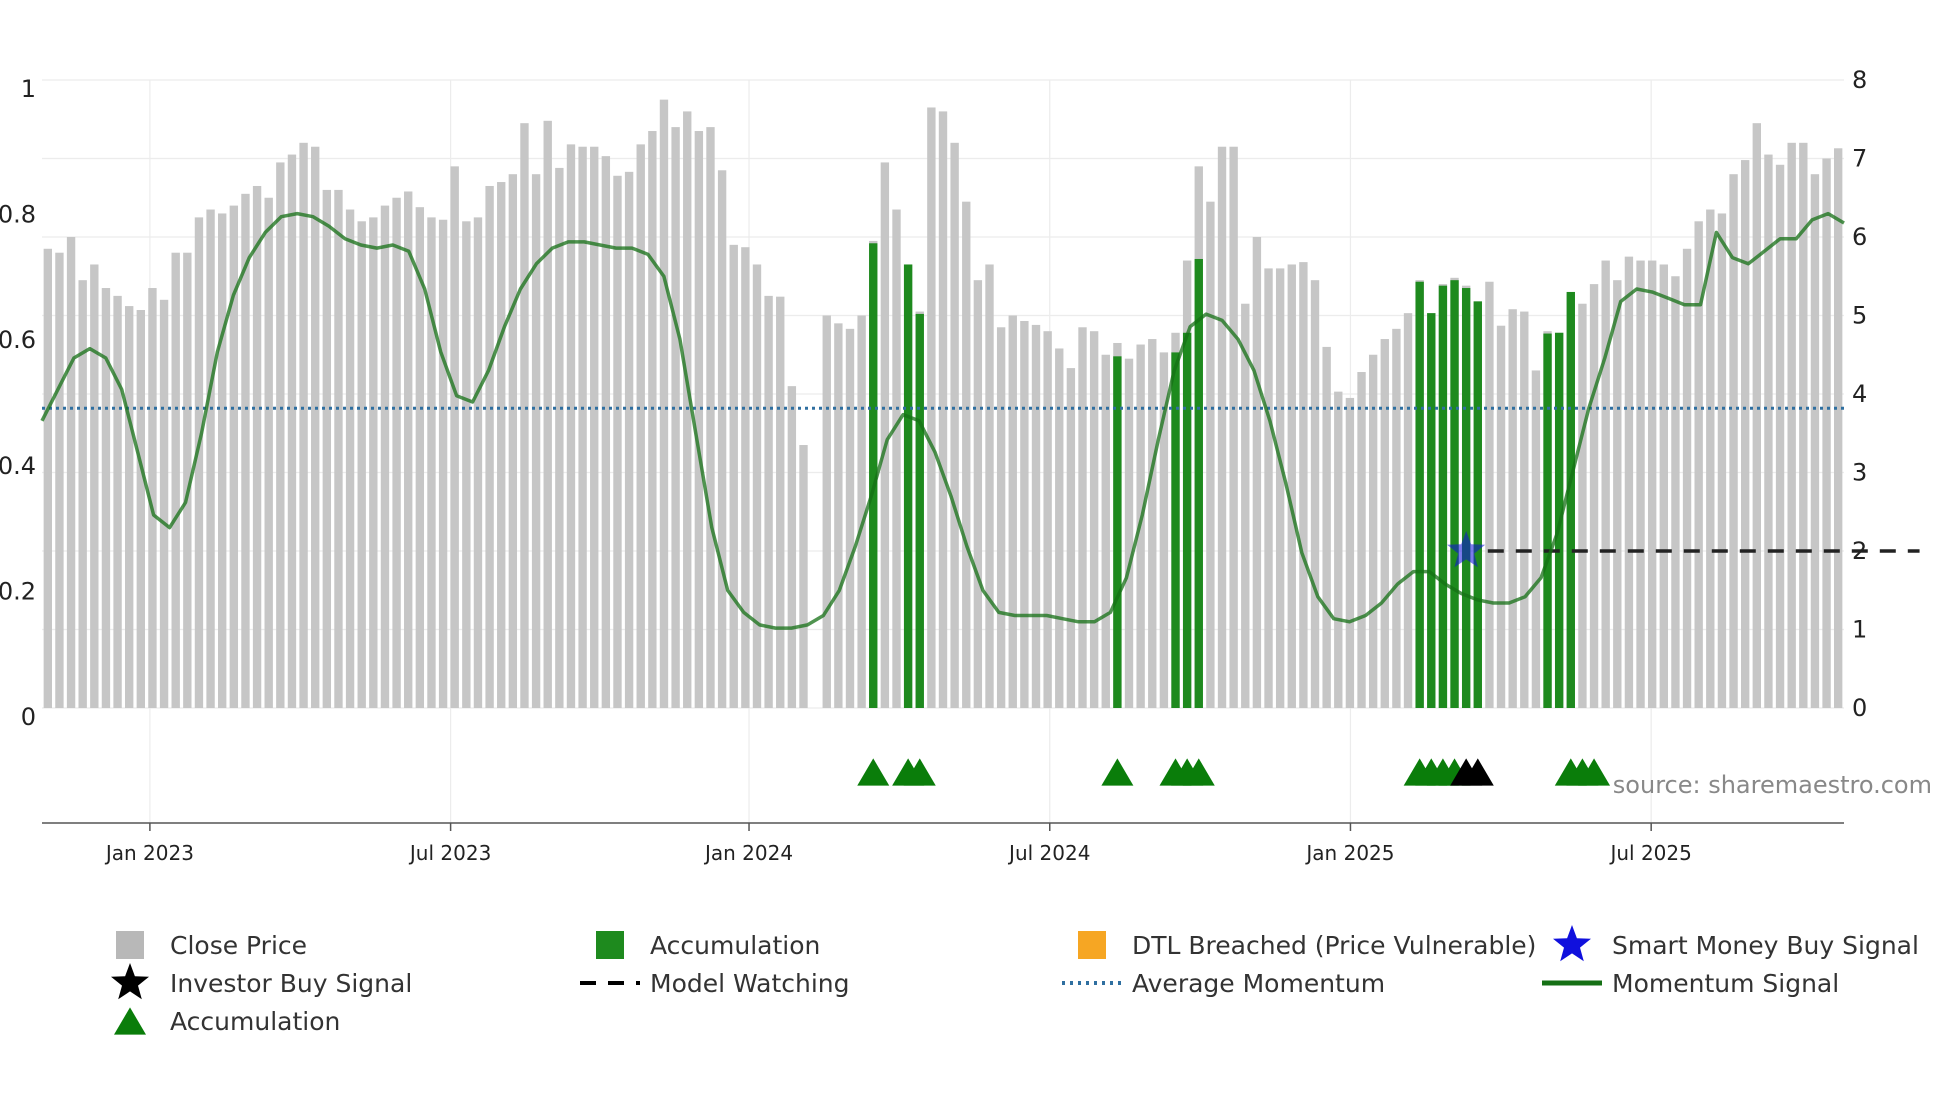  What do you see at coordinates (238, 945) in the screenshot?
I see `legend-label: Close Price` at bounding box center [238, 945].